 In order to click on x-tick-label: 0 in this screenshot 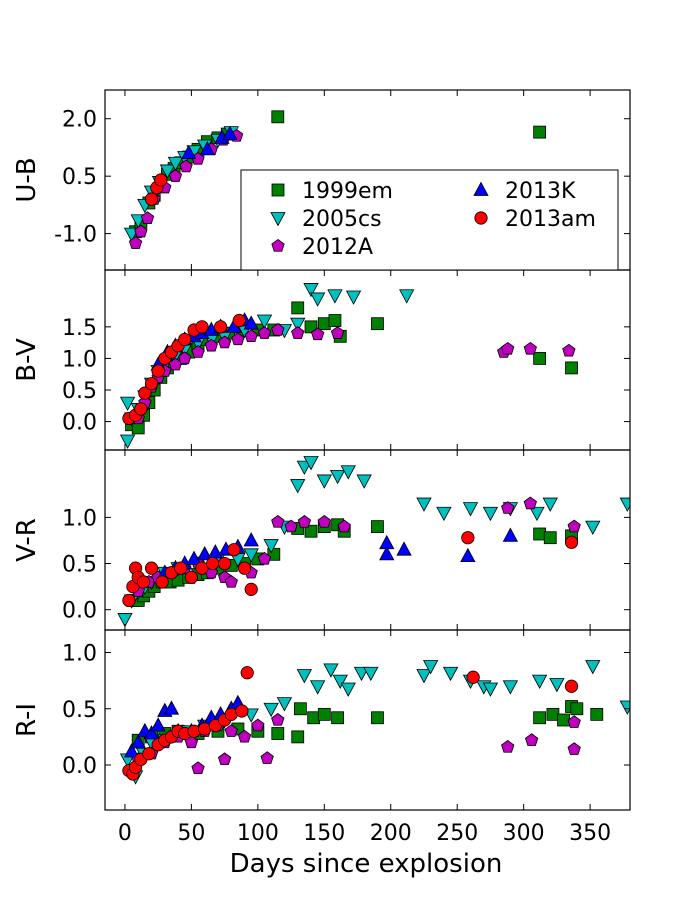, I will do `click(125, 833)`.